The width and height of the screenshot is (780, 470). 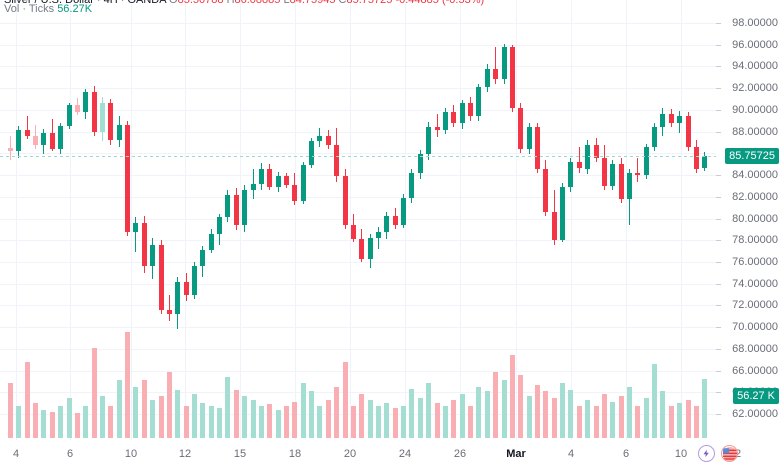 What do you see at coordinates (755, 370) in the screenshot?
I see `price-axis-label: 66.00000` at bounding box center [755, 370].